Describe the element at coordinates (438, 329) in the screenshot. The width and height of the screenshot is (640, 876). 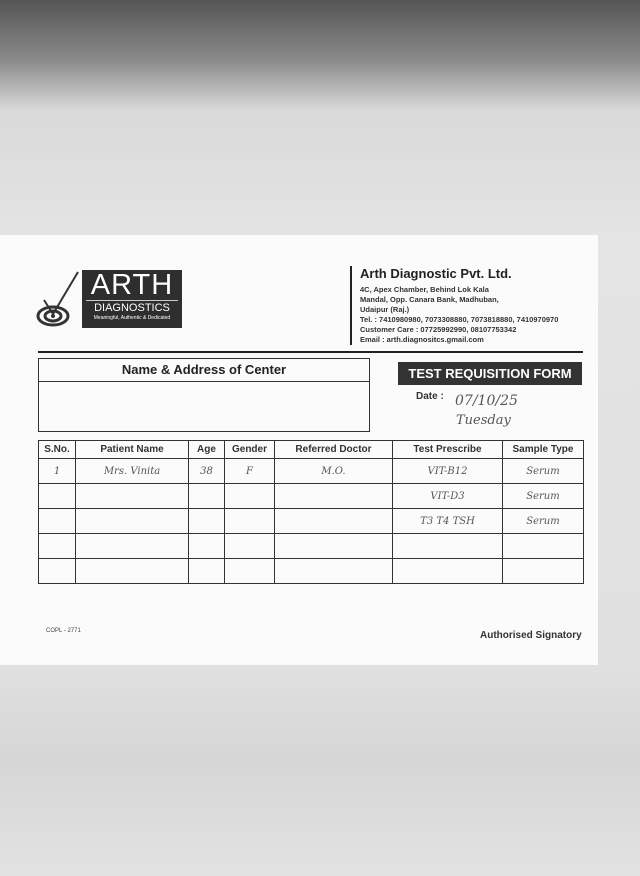
I see `customer-care-line: Customer Care : 07725992990, 08107753342` at that location.